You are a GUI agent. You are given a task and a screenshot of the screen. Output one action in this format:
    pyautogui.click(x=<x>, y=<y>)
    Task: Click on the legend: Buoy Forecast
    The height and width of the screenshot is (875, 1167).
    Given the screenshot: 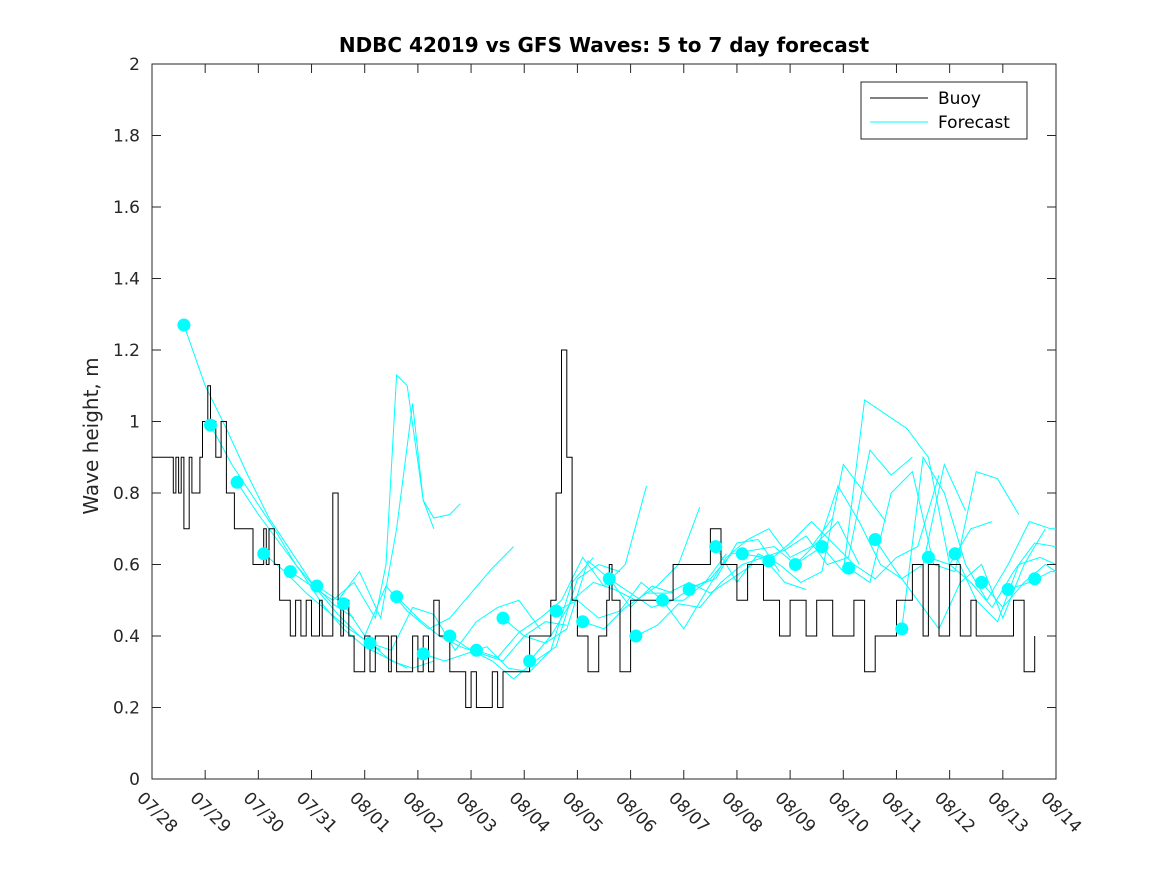 What is the action you would take?
    pyautogui.click(x=944, y=110)
    